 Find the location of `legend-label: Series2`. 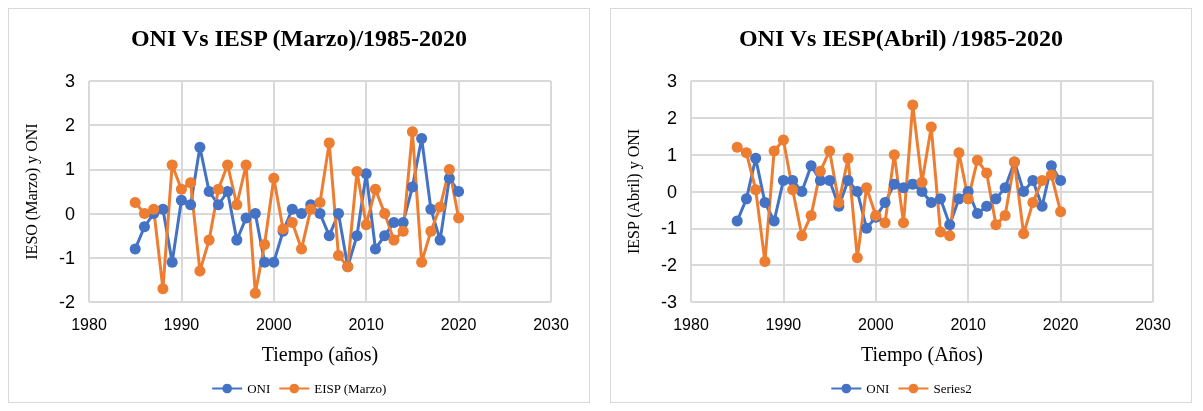

legend-label: Series2 is located at coordinates (952, 388).